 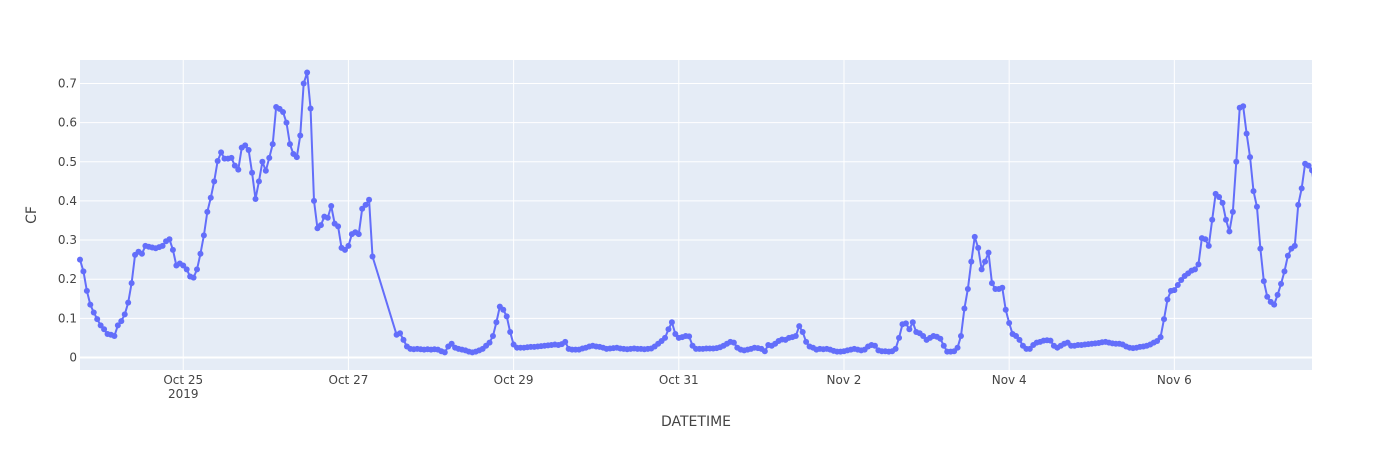 I want to click on y-tick-label: 0.1, so click(x=67, y=318).